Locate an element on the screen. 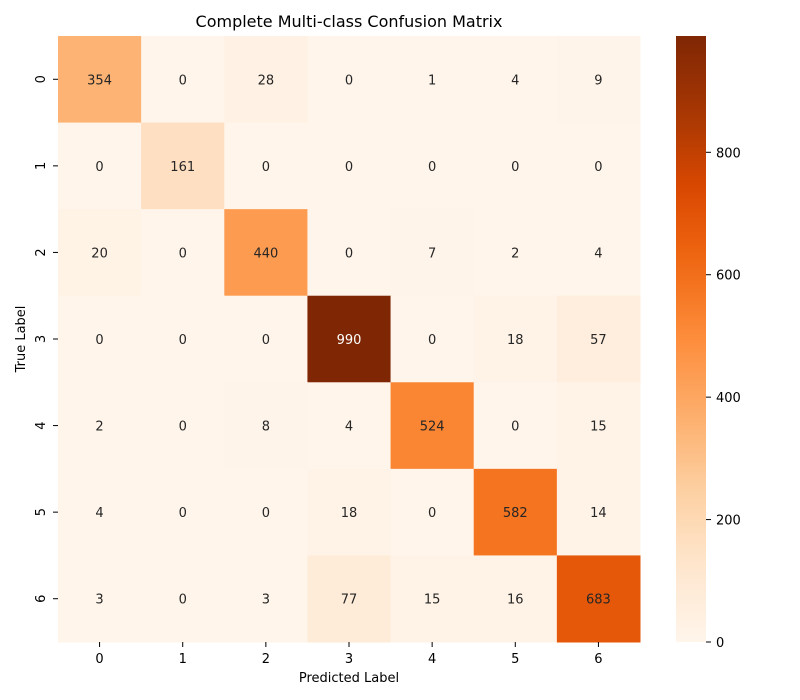 The width and height of the screenshot is (800, 700). cell-value-label: 20 is located at coordinates (99, 253).